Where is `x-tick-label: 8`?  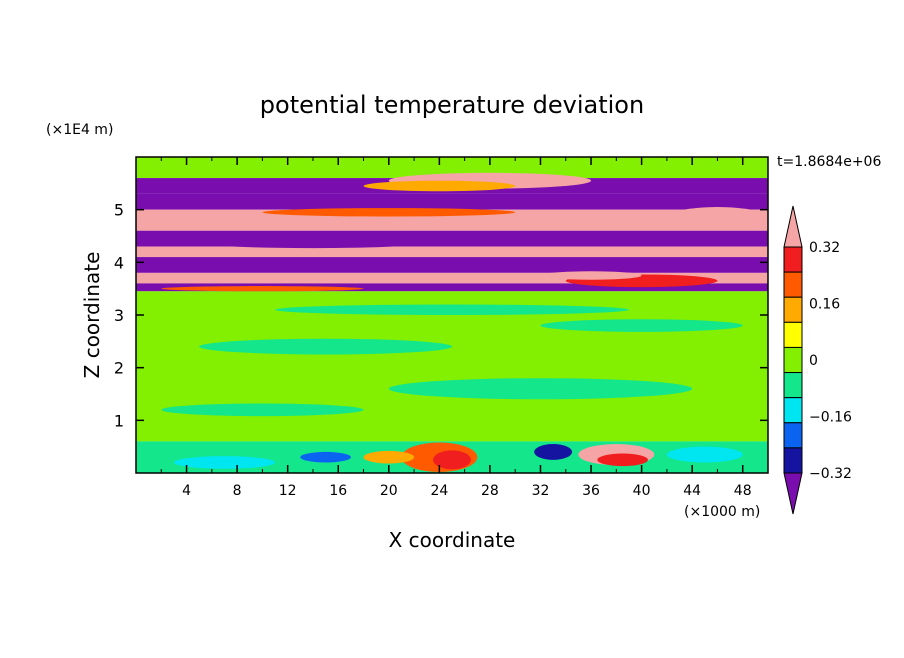
x-tick-label: 8 is located at coordinates (237, 491).